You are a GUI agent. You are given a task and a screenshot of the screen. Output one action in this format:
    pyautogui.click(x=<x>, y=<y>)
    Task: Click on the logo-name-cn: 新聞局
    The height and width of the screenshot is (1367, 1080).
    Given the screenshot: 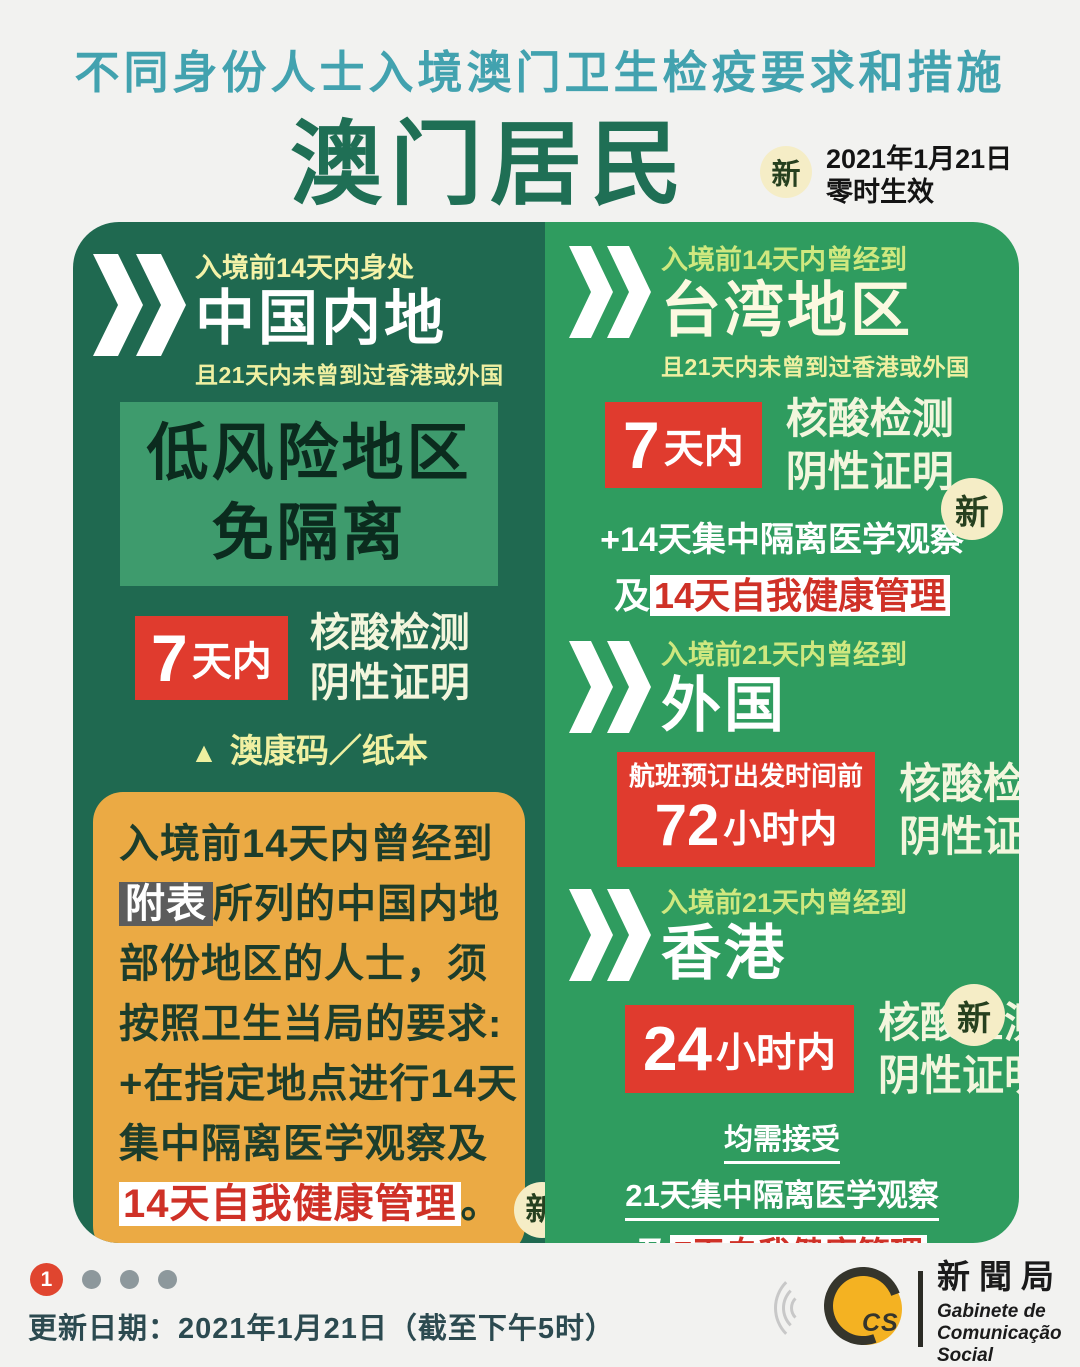 What is the action you would take?
    pyautogui.click(x=1000, y=1278)
    